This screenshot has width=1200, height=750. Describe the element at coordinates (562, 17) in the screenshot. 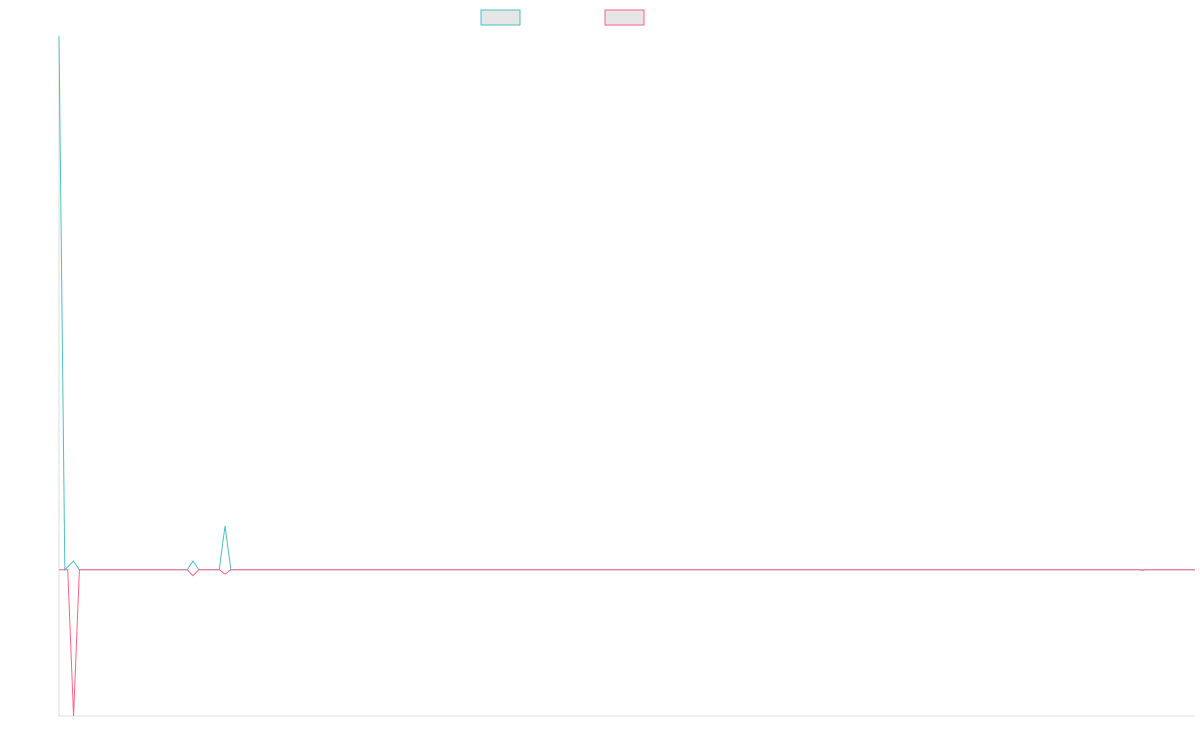

I see `chart-legend` at that location.